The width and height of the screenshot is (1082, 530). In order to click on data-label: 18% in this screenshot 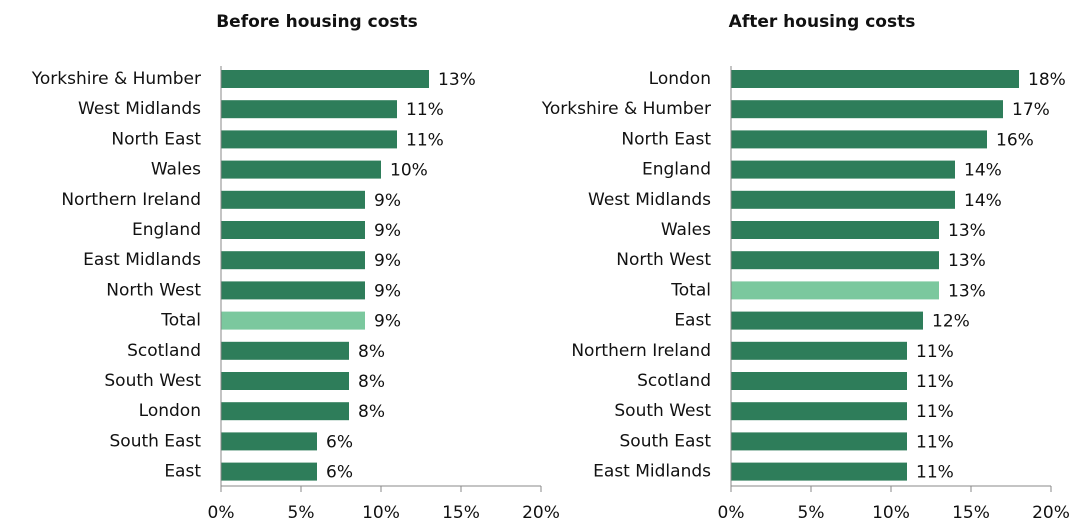, I will do `click(1047, 80)`.